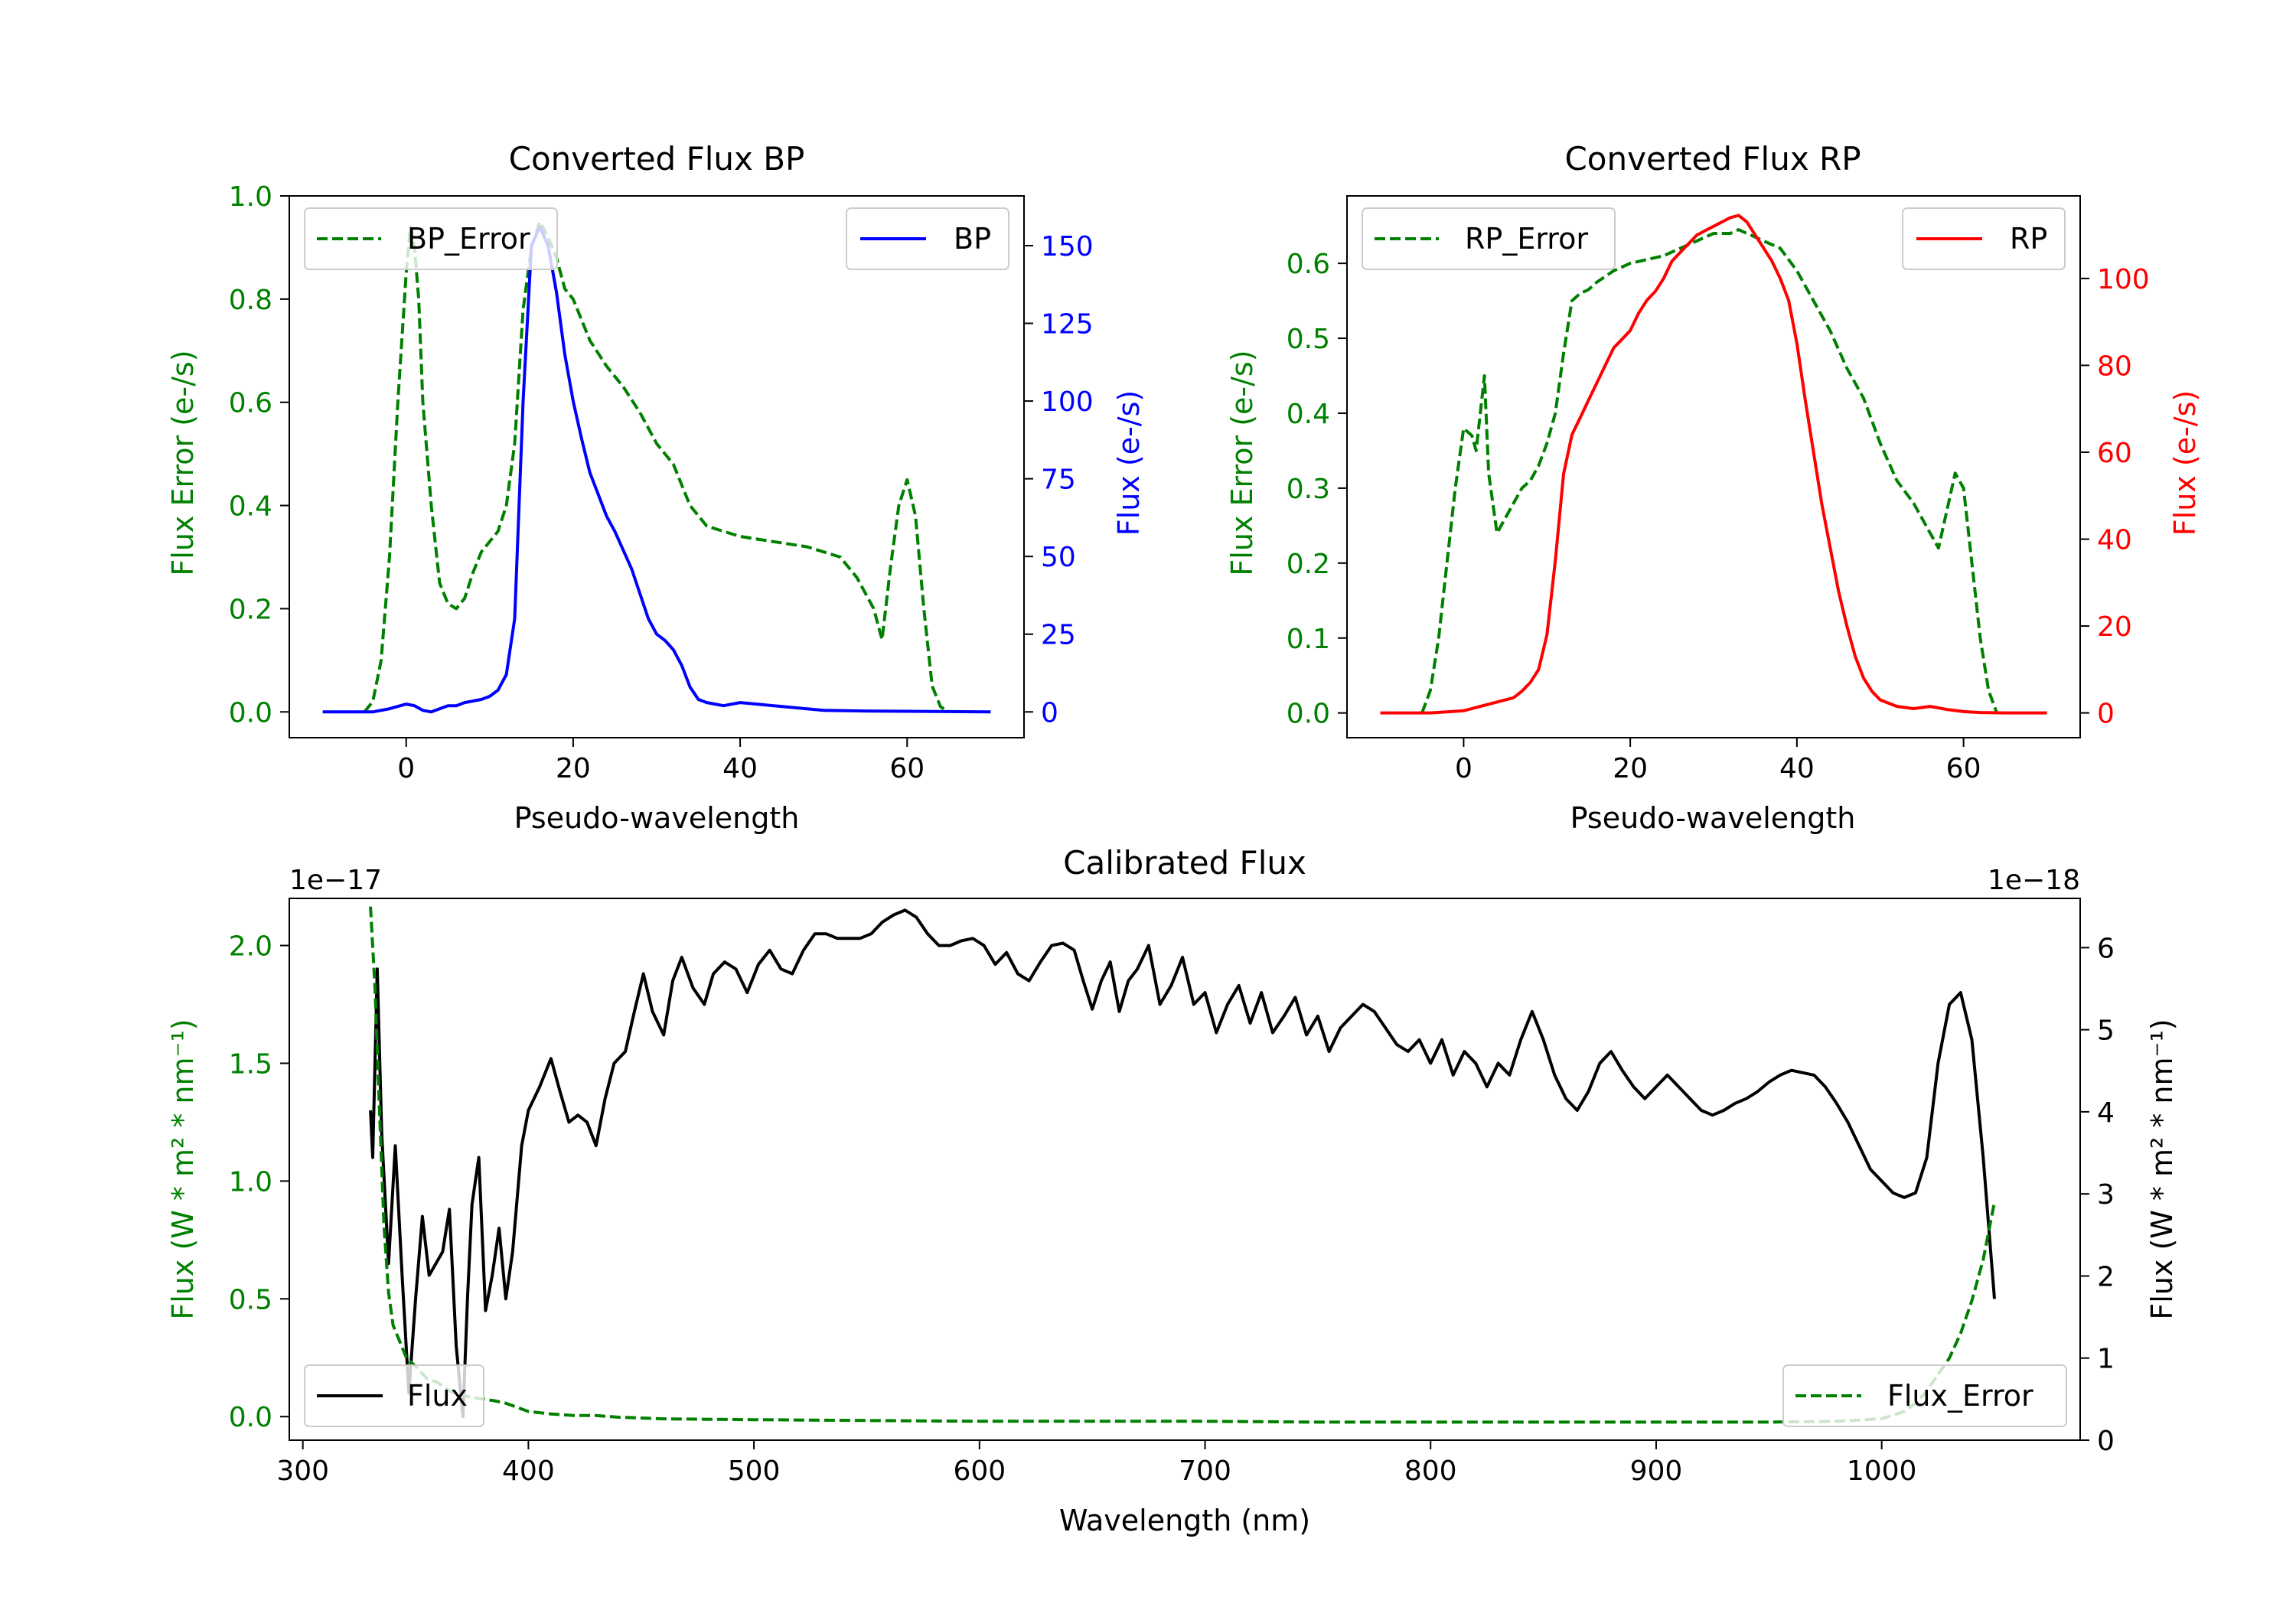 The height and width of the screenshot is (1607, 2296). I want to click on cal-legend-left: Flux, so click(394, 1395).